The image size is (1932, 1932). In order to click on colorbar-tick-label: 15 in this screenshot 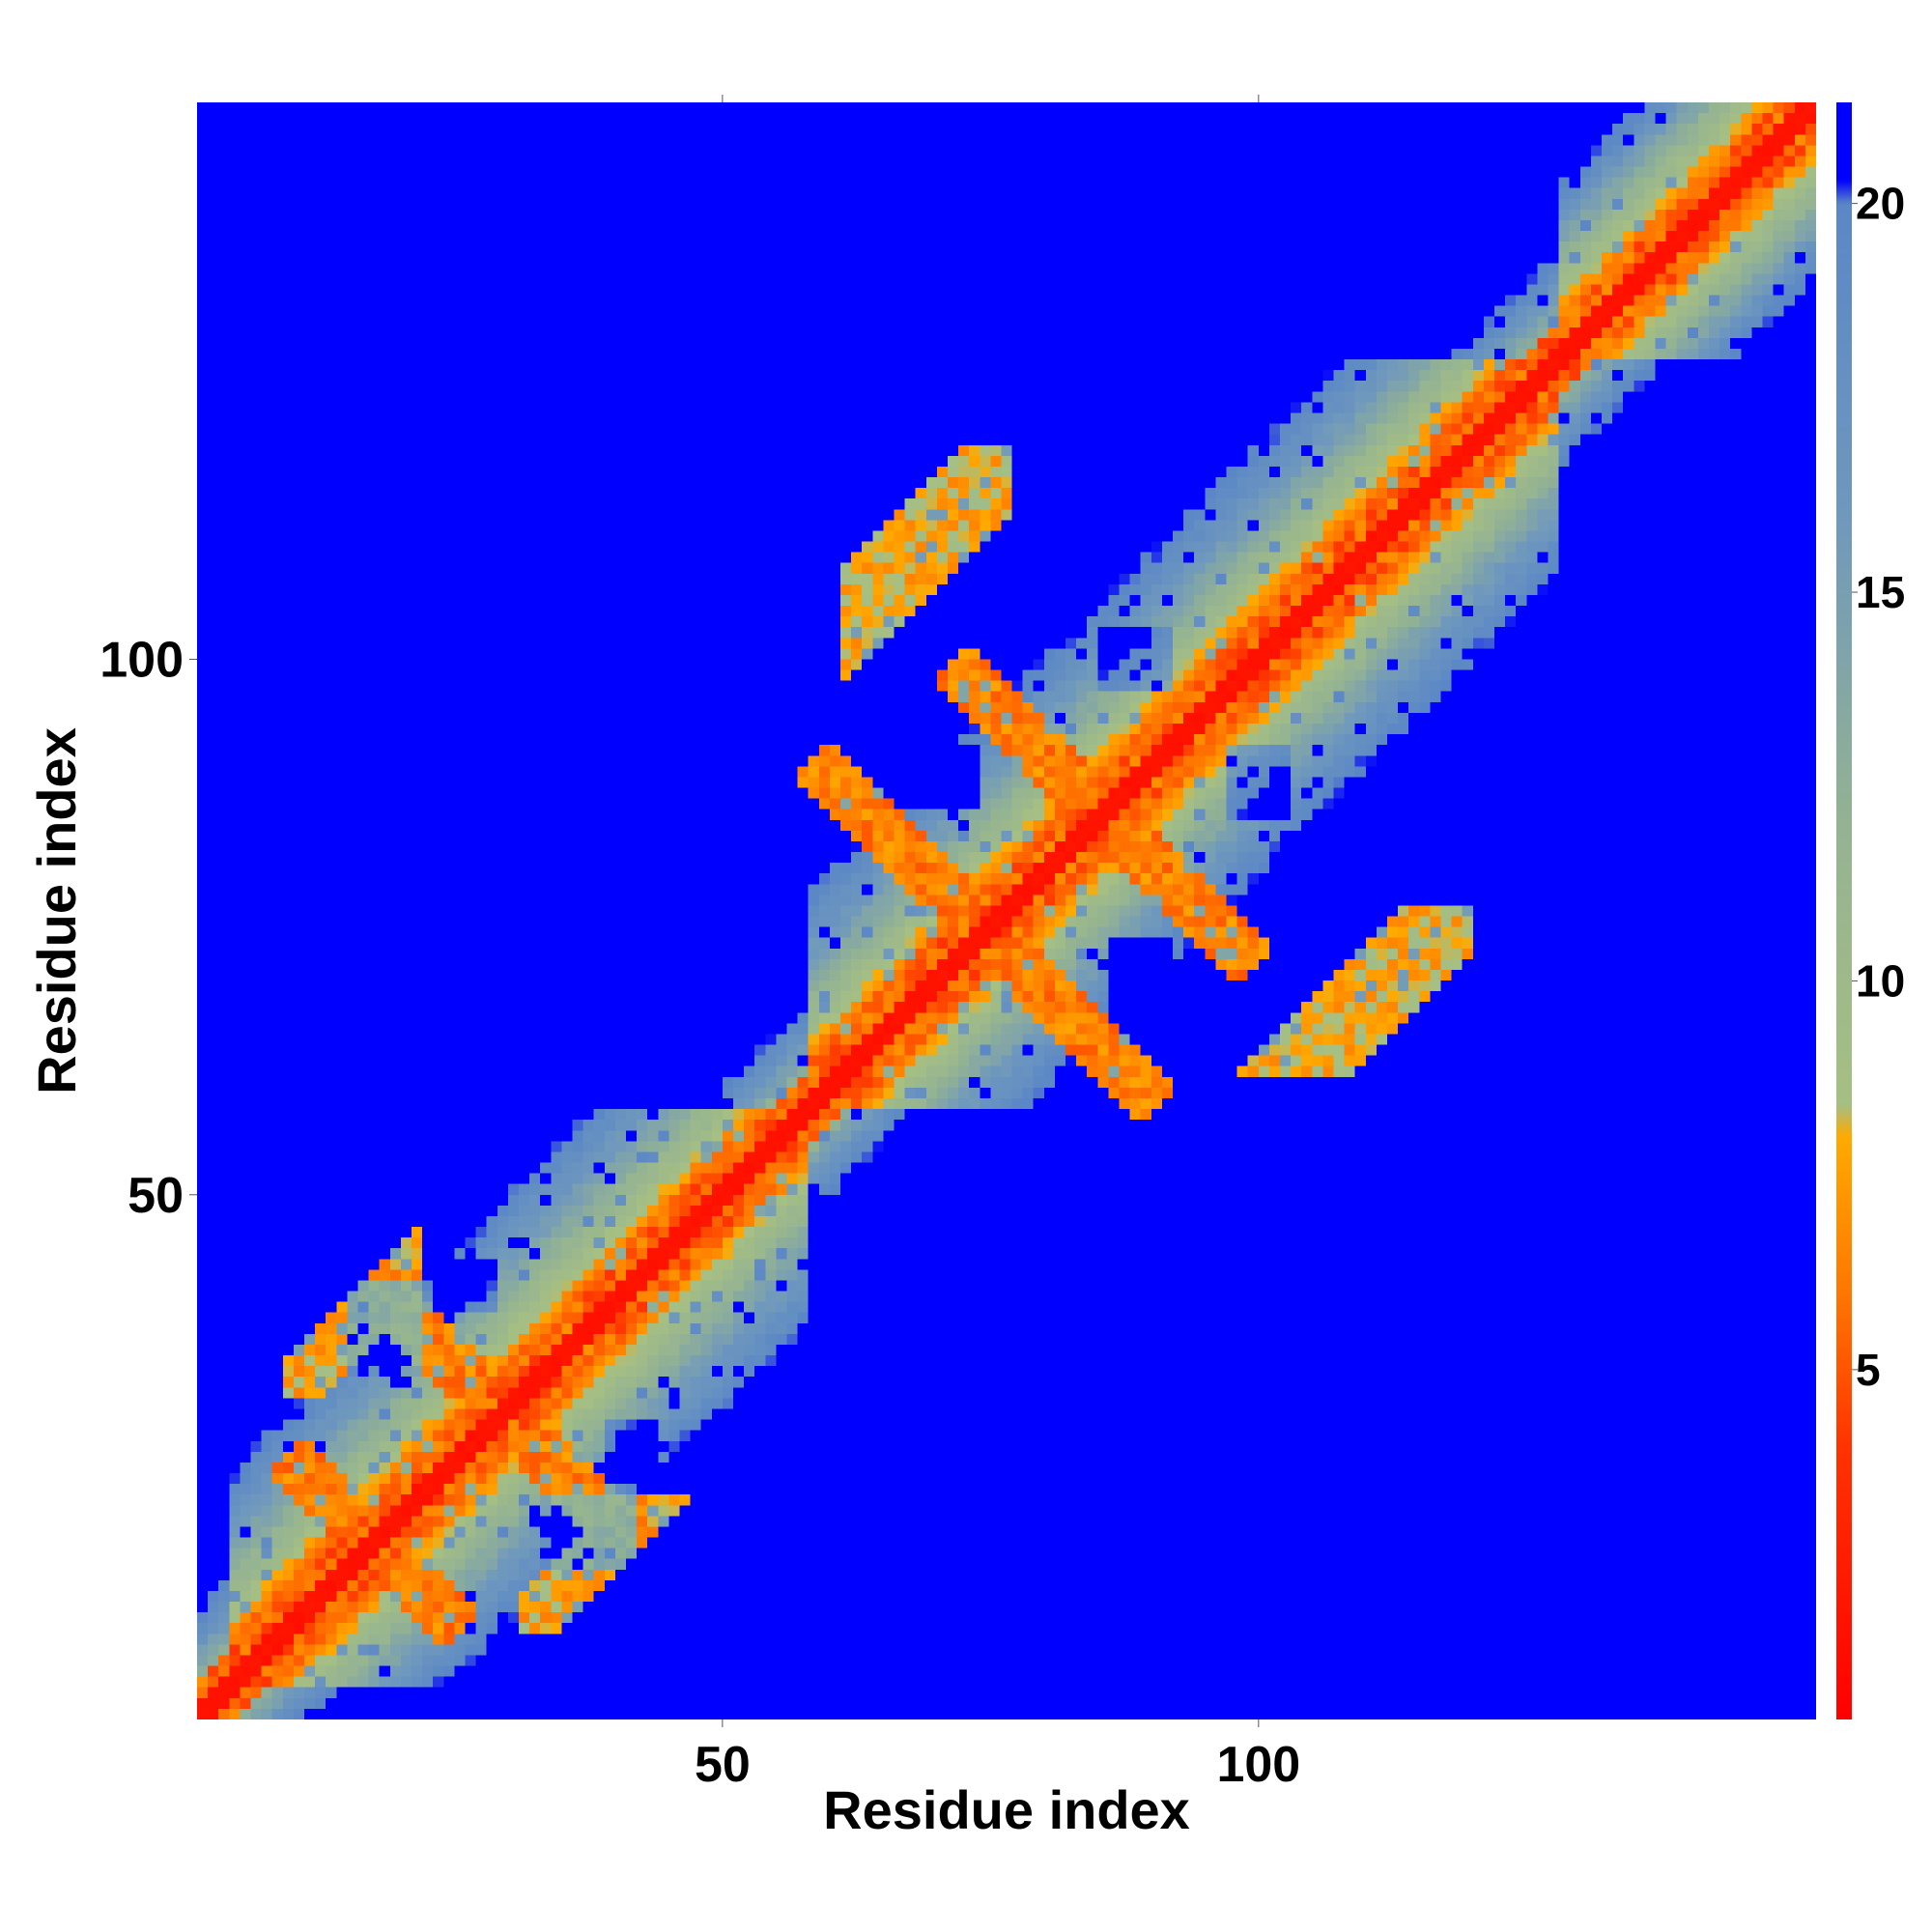, I will do `click(1880, 592)`.